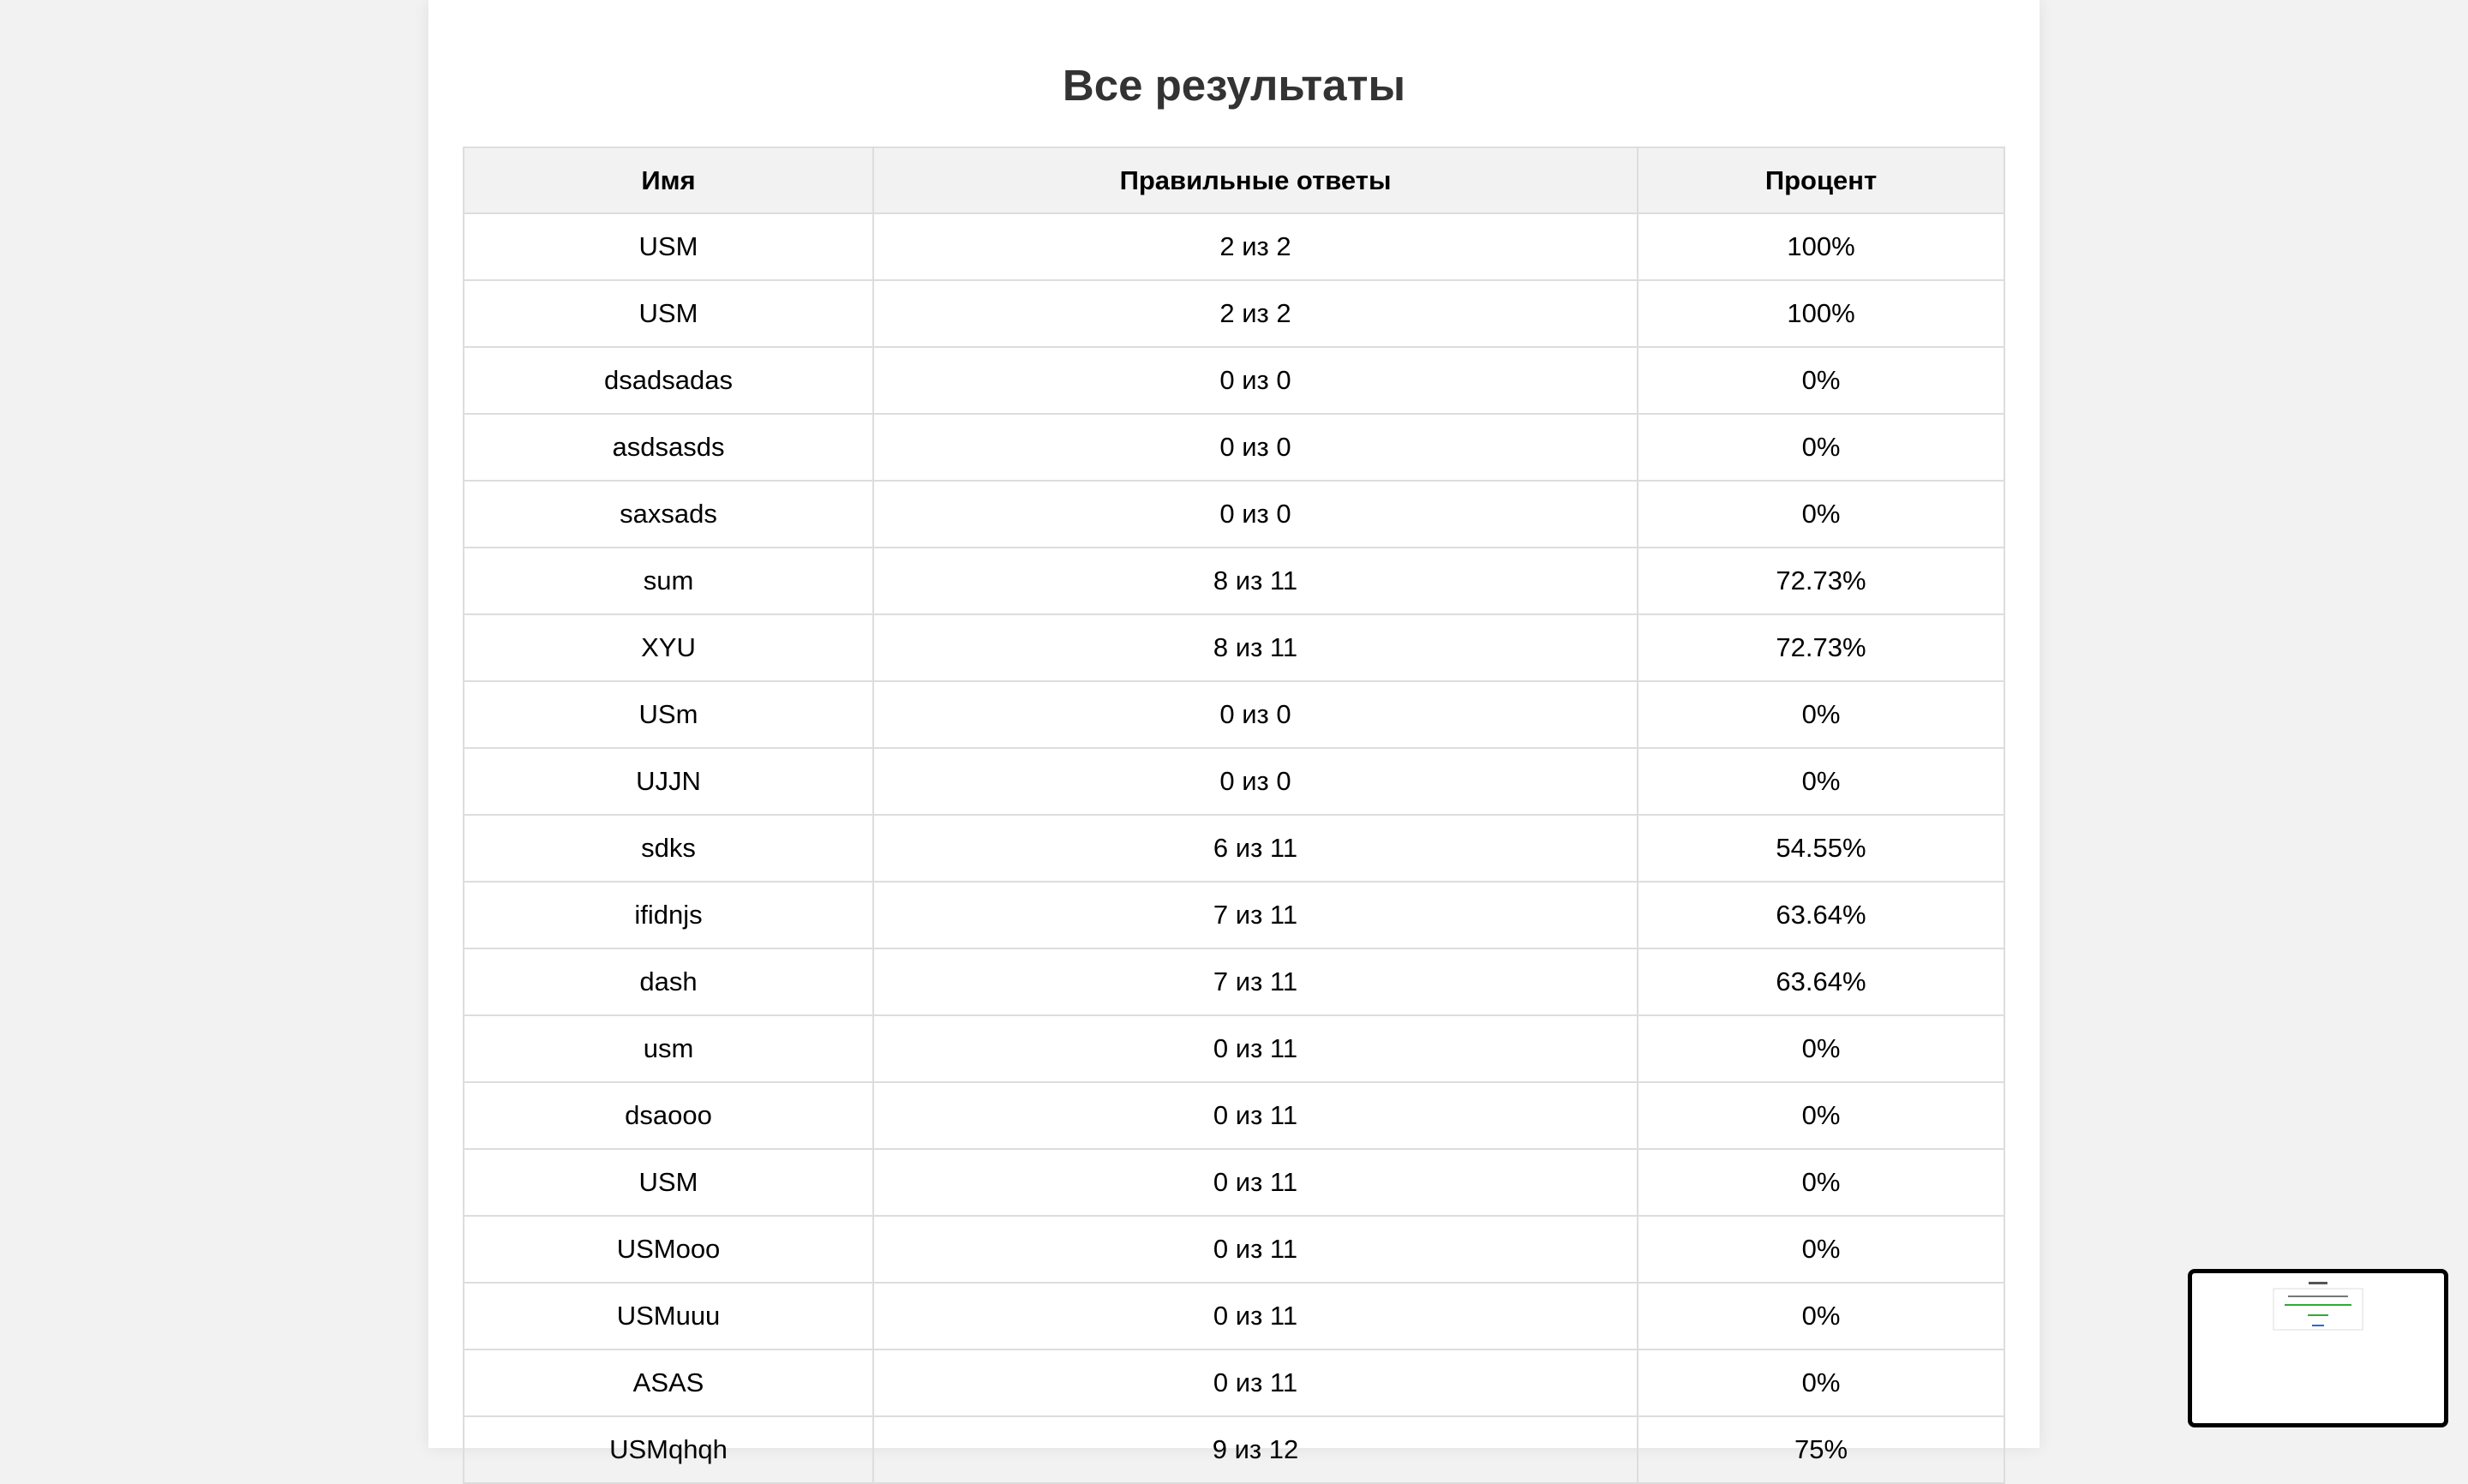  I want to click on table-cell: USMooo, so click(668, 1249).